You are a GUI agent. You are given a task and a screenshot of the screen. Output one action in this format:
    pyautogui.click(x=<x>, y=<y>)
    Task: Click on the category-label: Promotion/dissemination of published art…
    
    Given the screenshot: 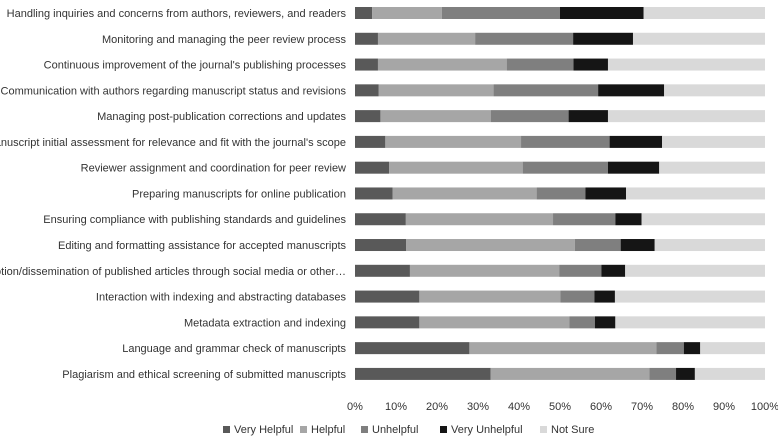 What is the action you would take?
    pyautogui.click(x=173, y=272)
    